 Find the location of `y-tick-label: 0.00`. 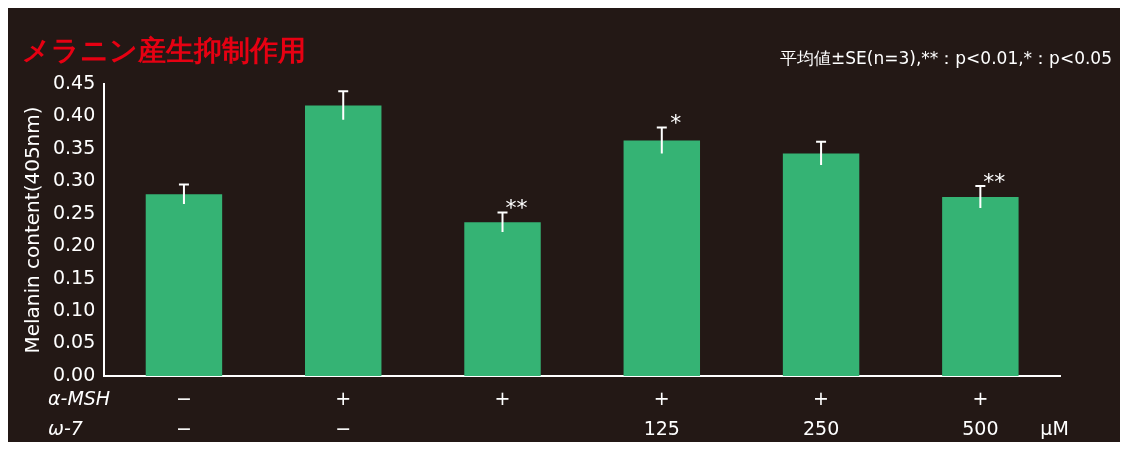

y-tick-label: 0.00 is located at coordinates (74, 373).